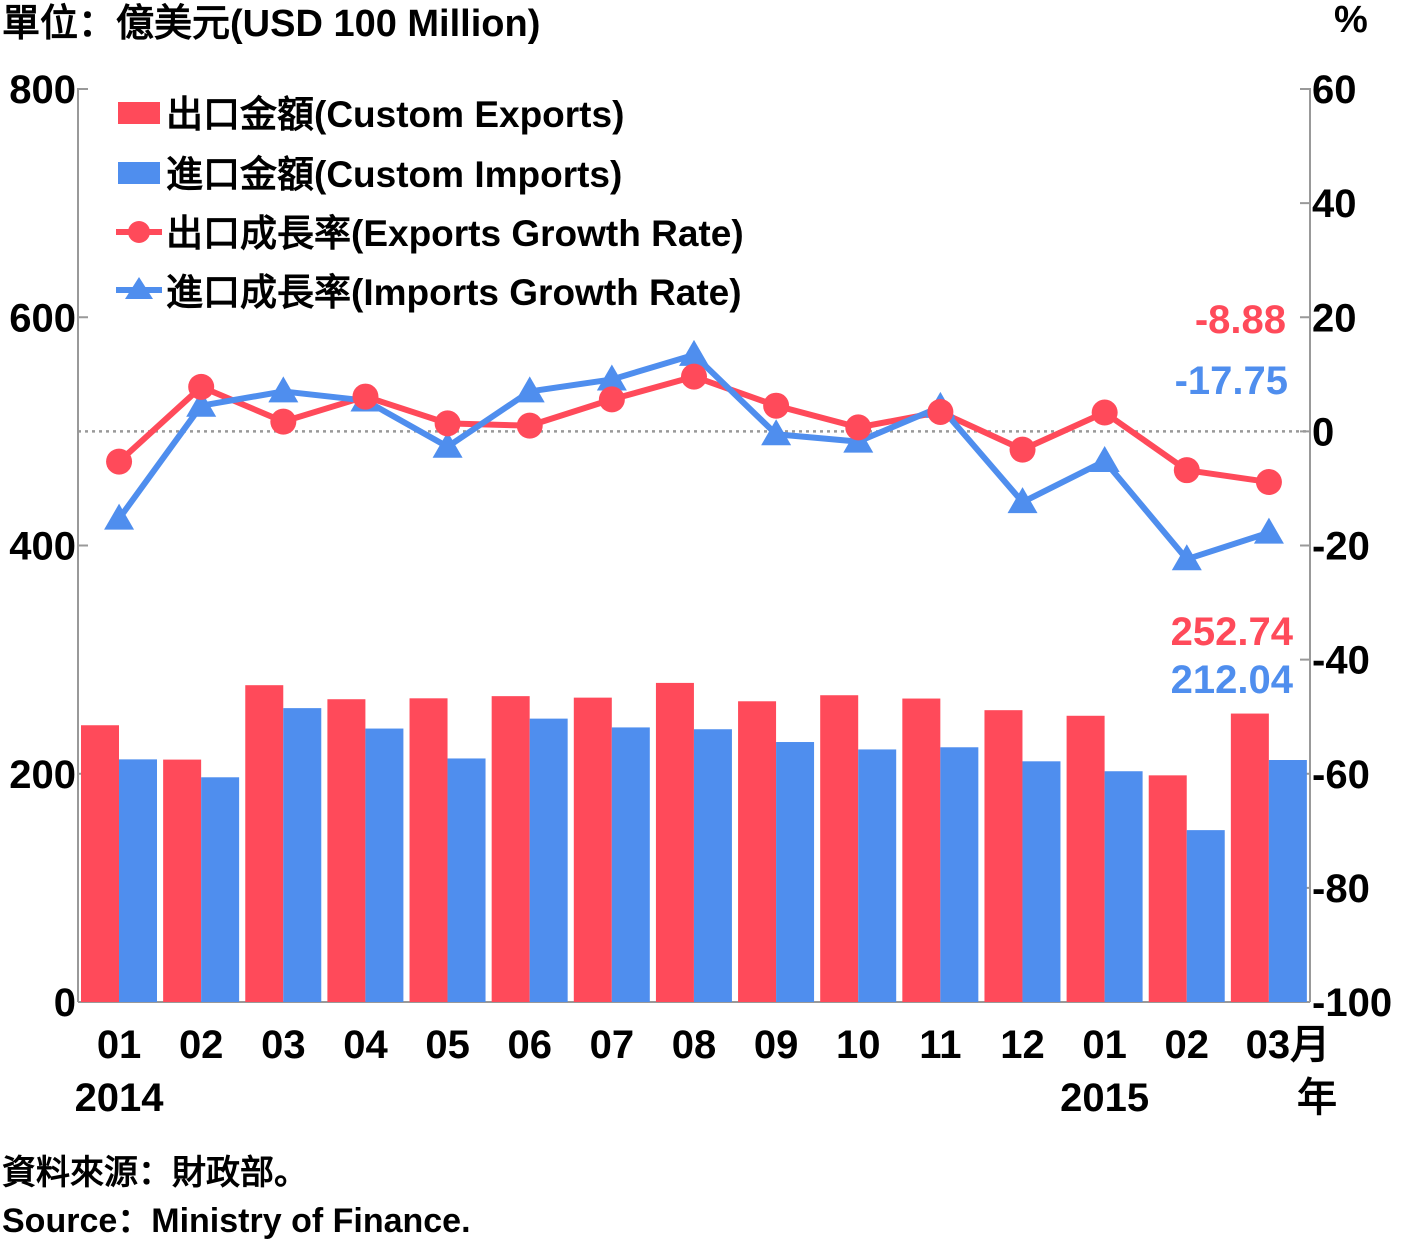  What do you see at coordinates (447, 1045) in the screenshot?
I see `x-tick-label: 05` at bounding box center [447, 1045].